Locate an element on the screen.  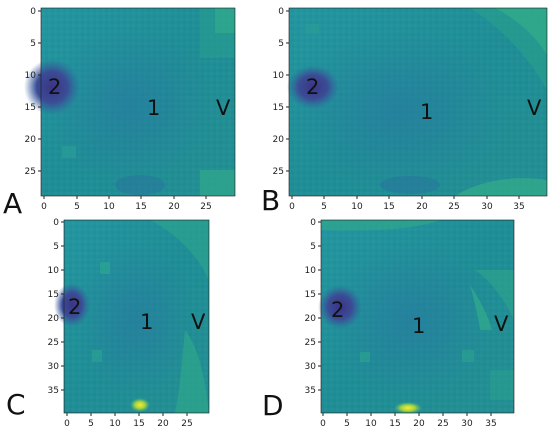
y-ticks-d: 0 5 10 15 20 25 30 35 is located at coordinates (313, 307).